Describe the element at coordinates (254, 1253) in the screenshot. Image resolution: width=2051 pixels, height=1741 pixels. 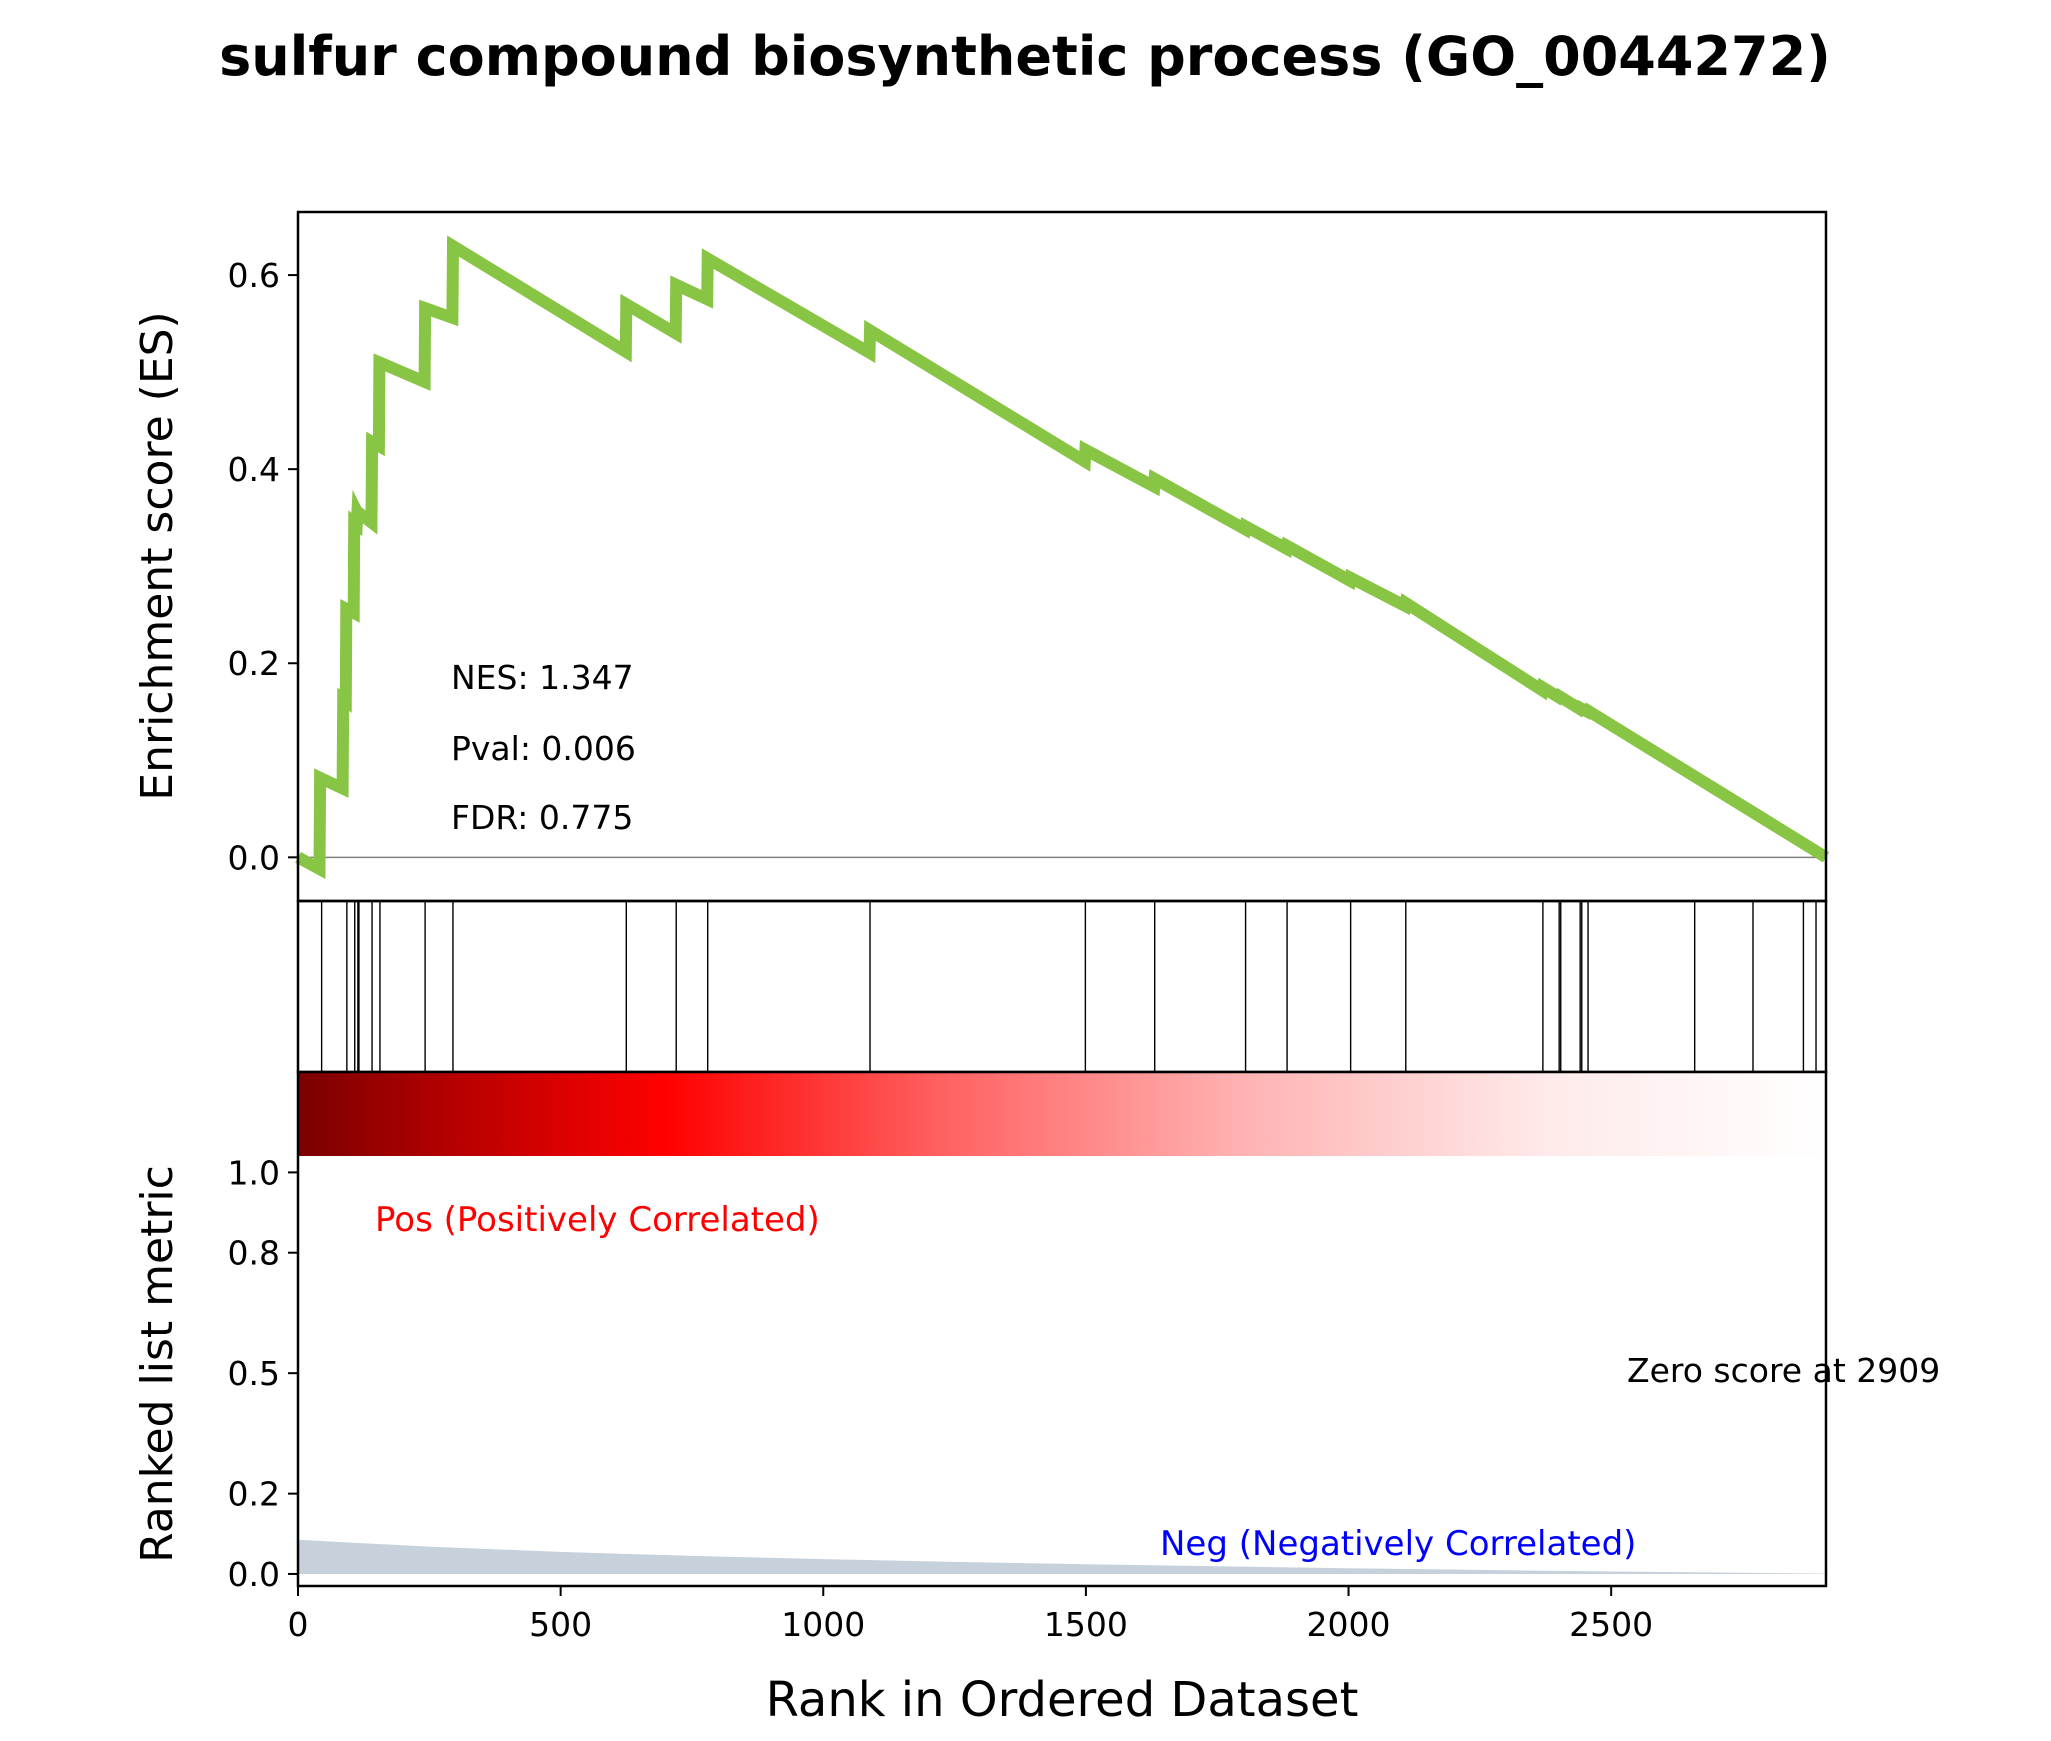
I see `rank-y-tick-label: 0.8` at that location.